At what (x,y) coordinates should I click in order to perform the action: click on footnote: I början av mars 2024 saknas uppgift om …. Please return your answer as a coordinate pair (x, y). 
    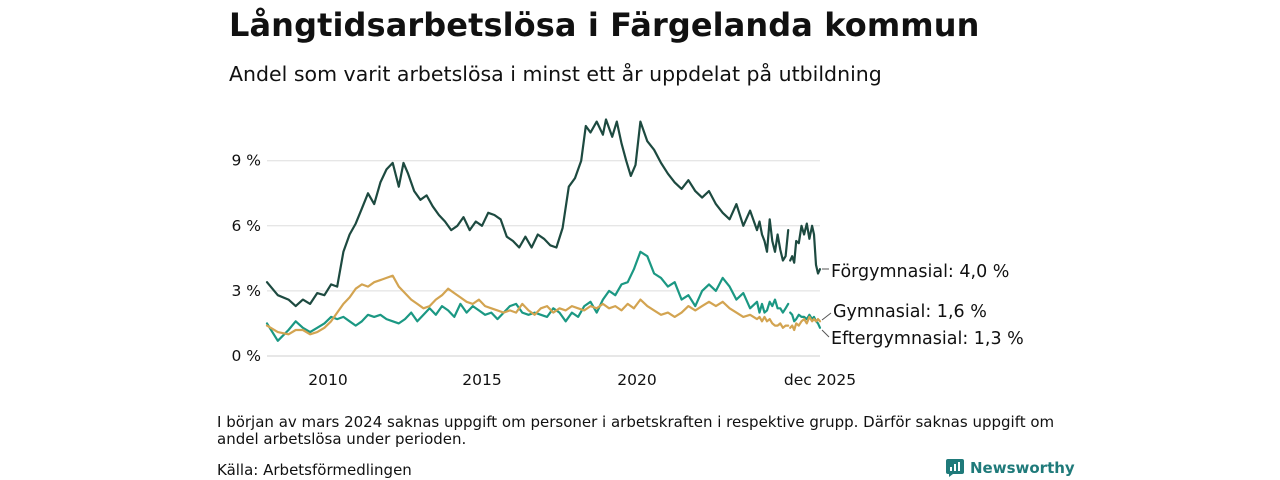
    Looking at the image, I should click on (636, 430).